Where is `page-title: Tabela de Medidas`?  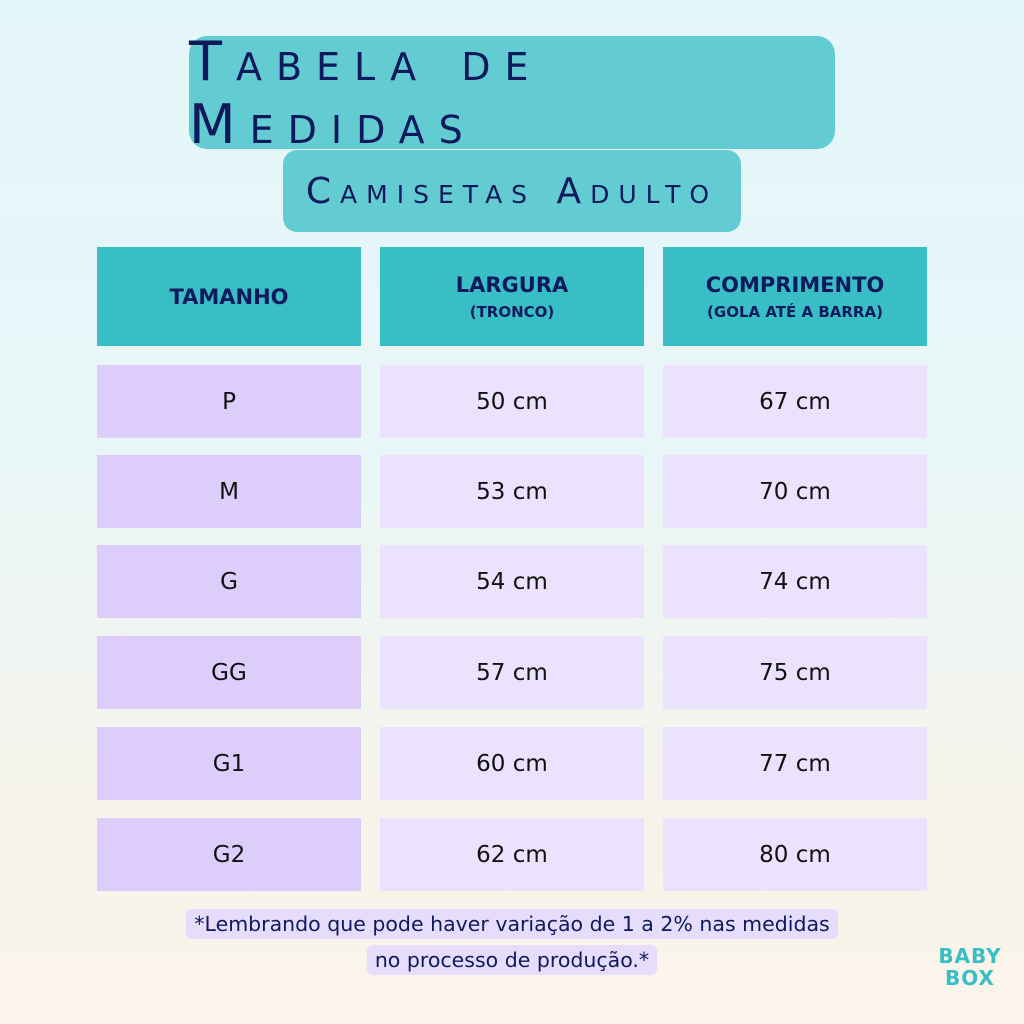 page-title: Tabela de Medidas is located at coordinates (366, 92).